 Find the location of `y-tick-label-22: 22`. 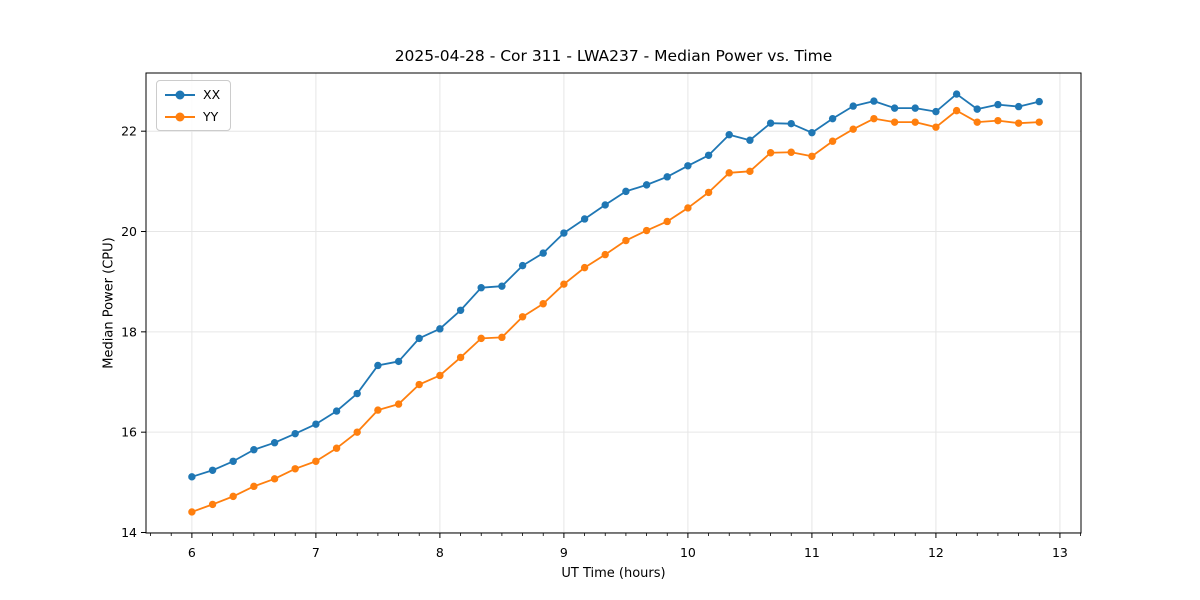

y-tick-label-22: 22 is located at coordinates (129, 131).